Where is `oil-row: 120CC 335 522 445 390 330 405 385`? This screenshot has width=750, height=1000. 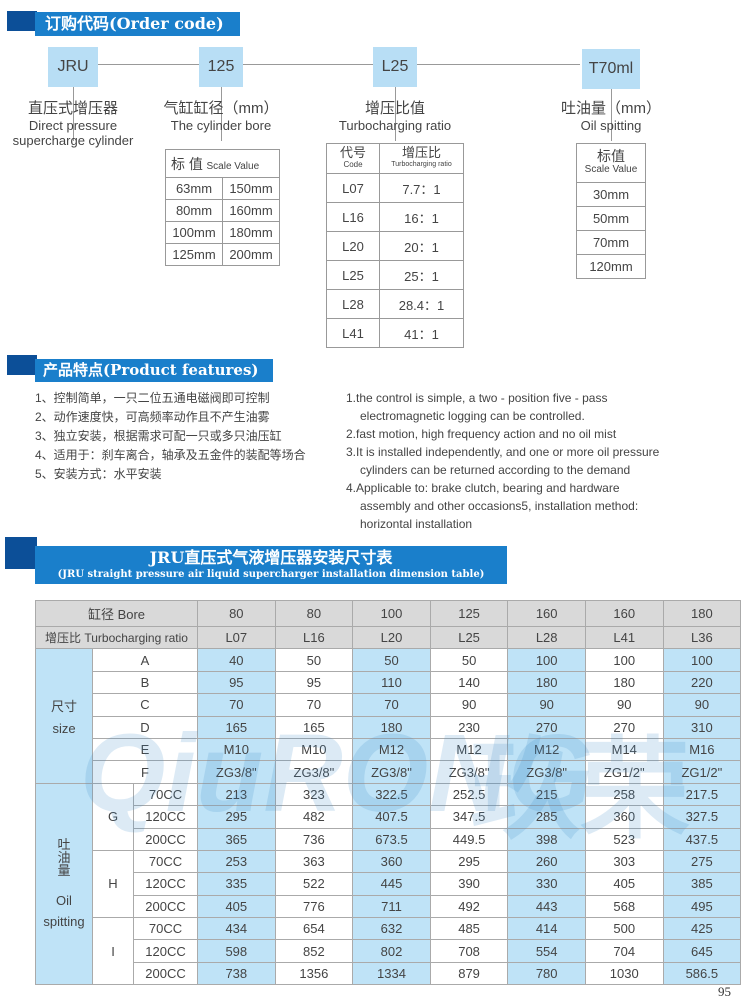 oil-row: 120CC 335 522 445 390 330 405 385 is located at coordinates (389, 884).